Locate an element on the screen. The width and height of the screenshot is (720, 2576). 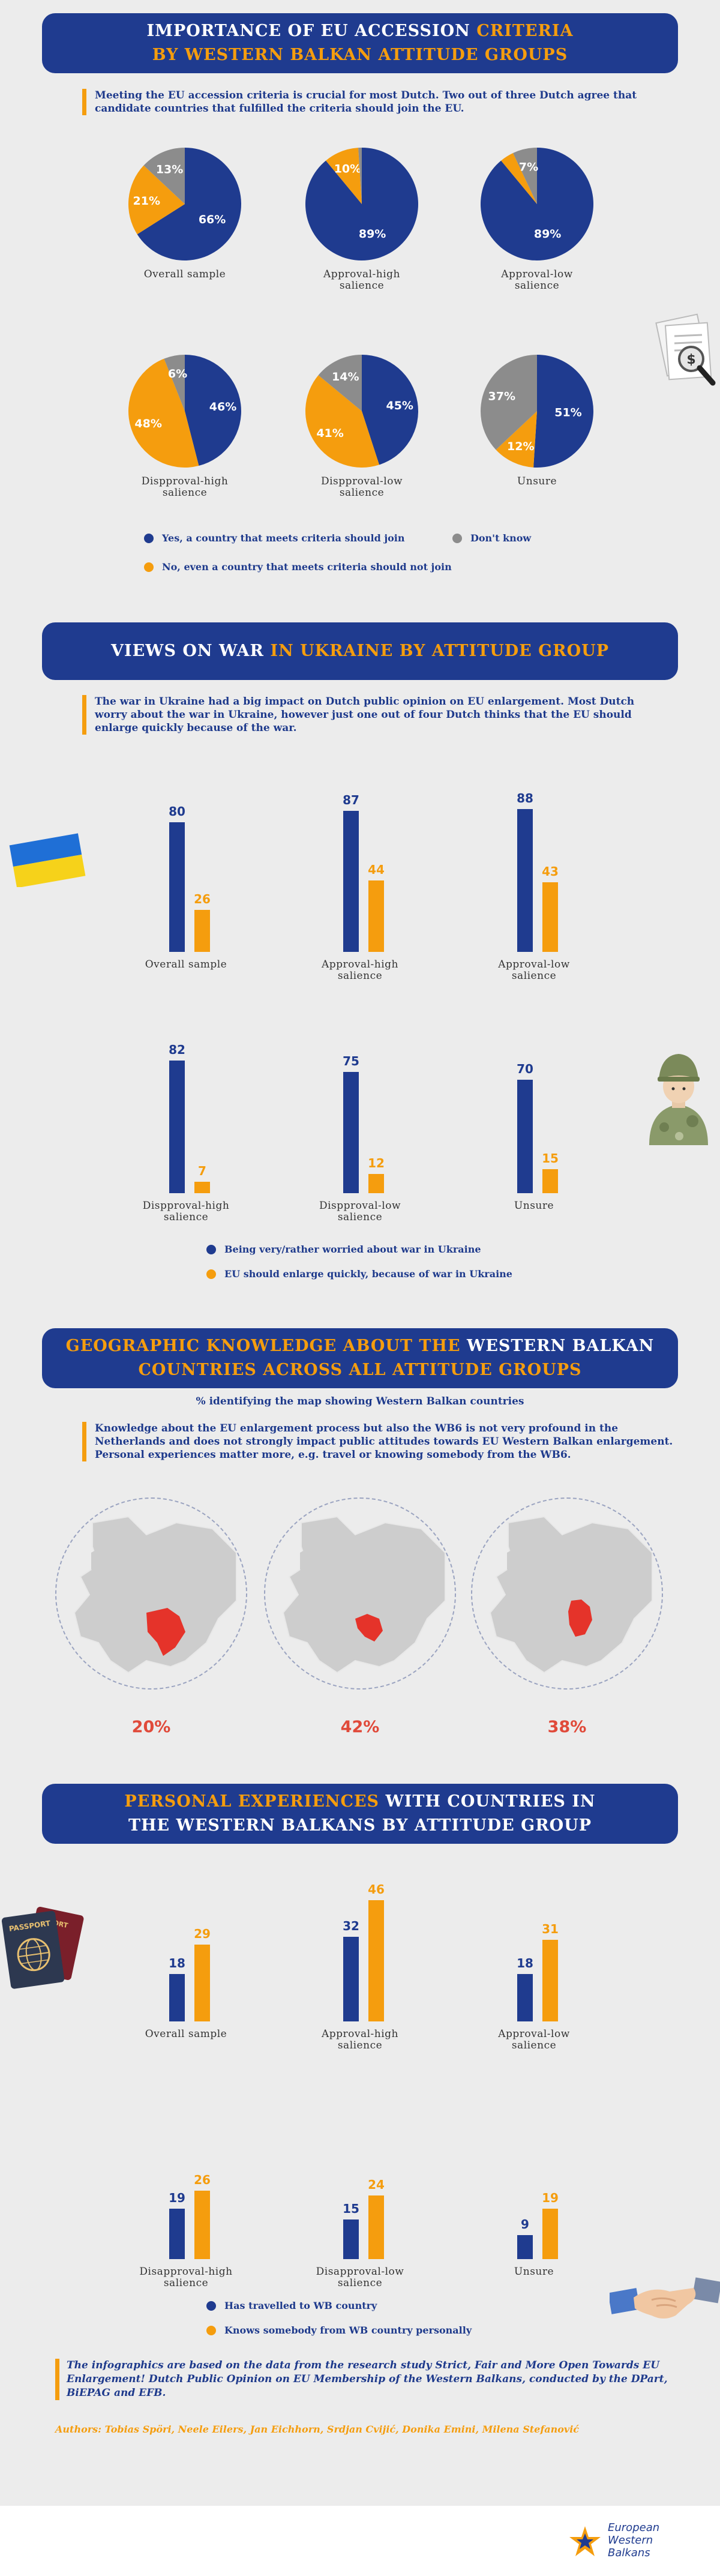
document-magnifier-icon: $ is located at coordinates (685, 351).